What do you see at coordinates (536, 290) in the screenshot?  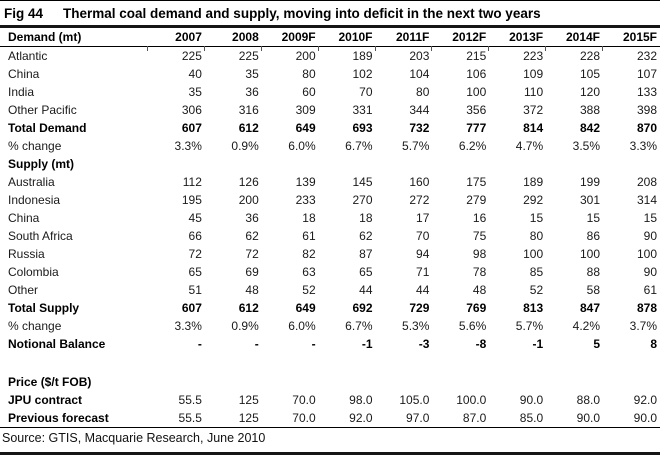 I see `value-cell-2013f: 52` at bounding box center [536, 290].